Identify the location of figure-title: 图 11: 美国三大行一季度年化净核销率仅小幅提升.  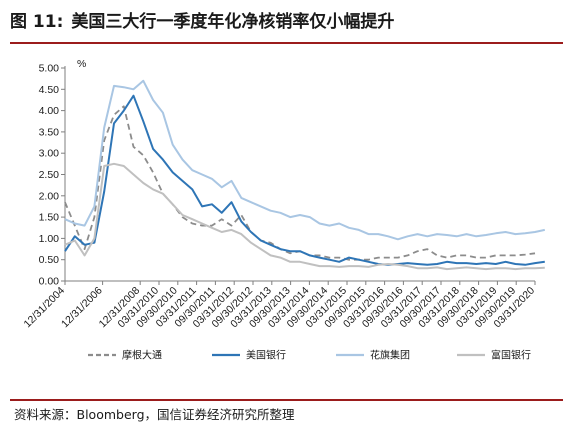
(286, 22).